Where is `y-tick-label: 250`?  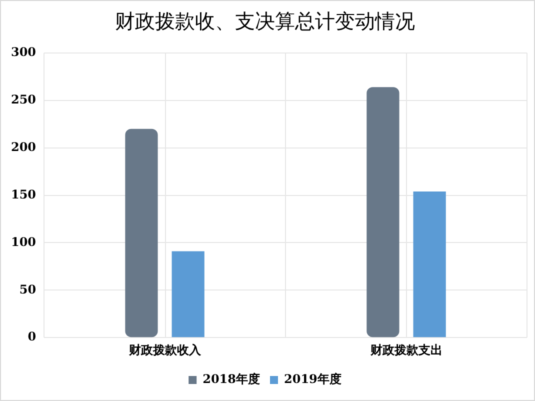 y-tick-label: 250 is located at coordinates (23, 99).